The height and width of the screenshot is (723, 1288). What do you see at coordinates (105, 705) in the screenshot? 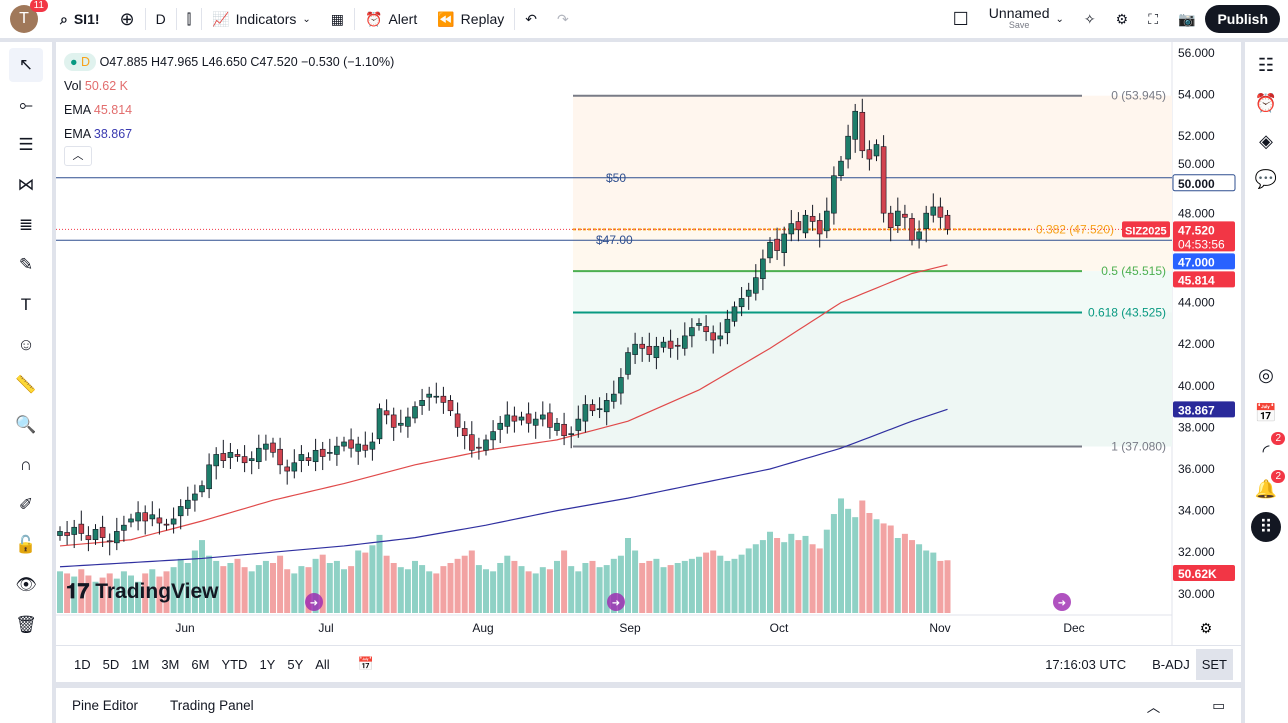
I see `tab-pine-editor: Pine Editor` at bounding box center [105, 705].